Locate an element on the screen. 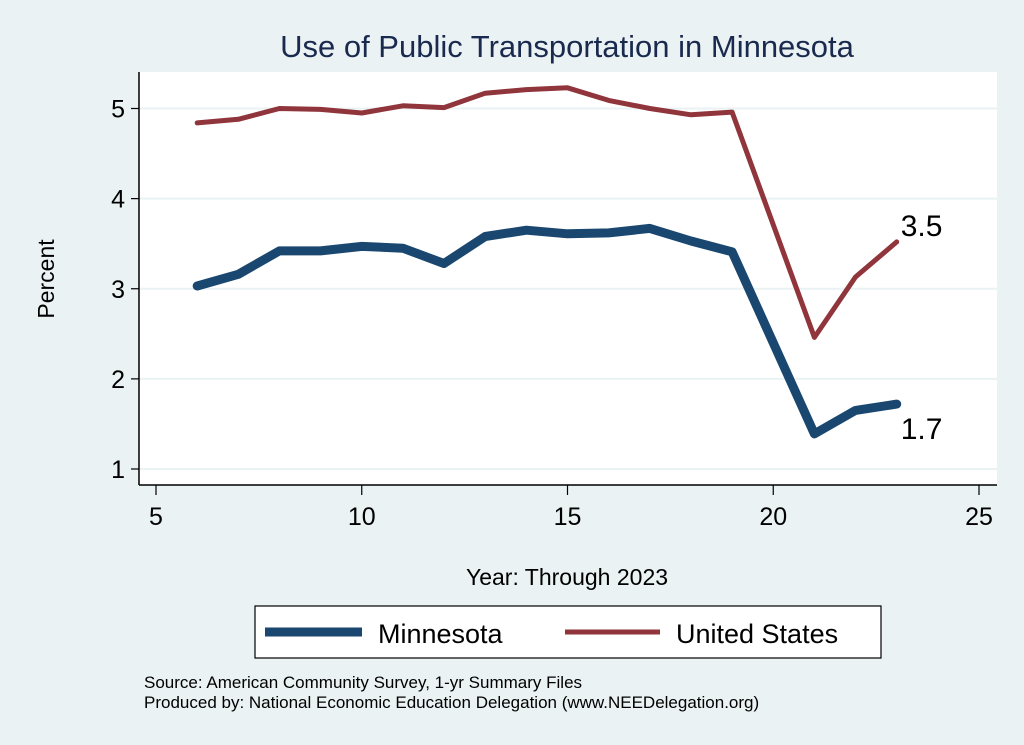 Image resolution: width=1024 pixels, height=745 pixels. x-axis-title: Year: Through 2023 is located at coordinates (567, 577).